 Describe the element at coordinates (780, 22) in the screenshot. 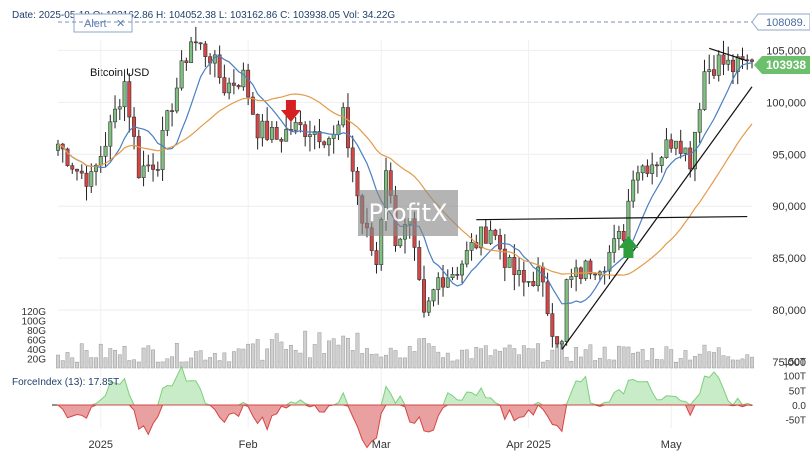

I see `alert-level-tag: 108089.` at that location.